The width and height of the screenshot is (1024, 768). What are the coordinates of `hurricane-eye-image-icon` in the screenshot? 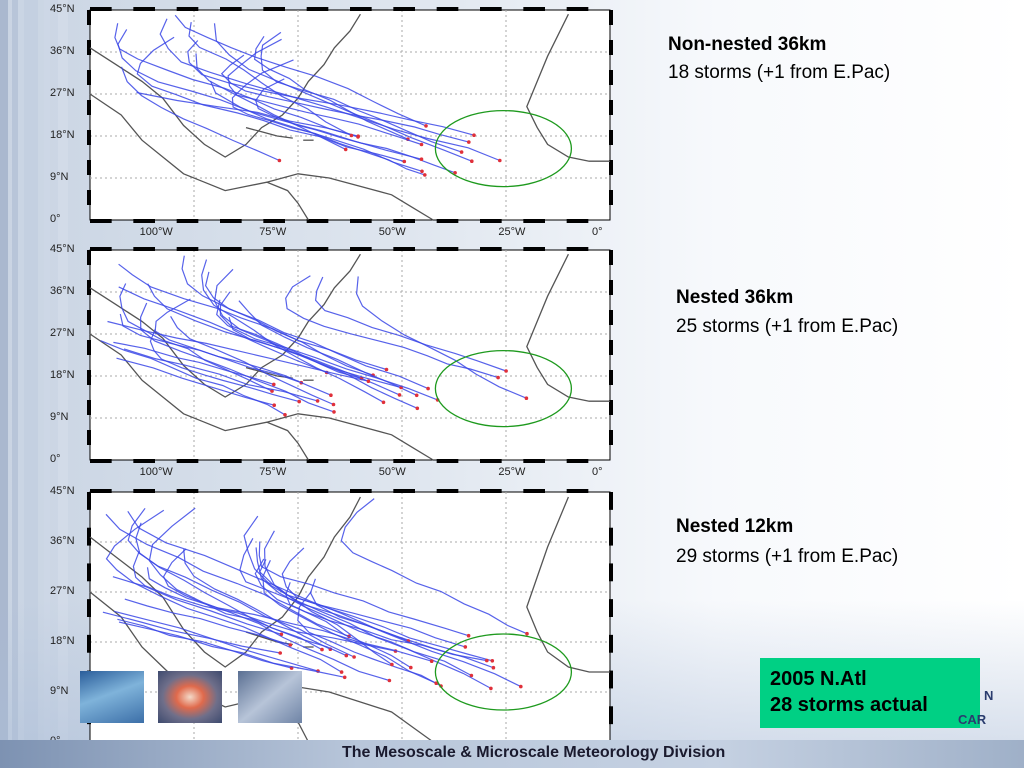 It's located at (190, 697).